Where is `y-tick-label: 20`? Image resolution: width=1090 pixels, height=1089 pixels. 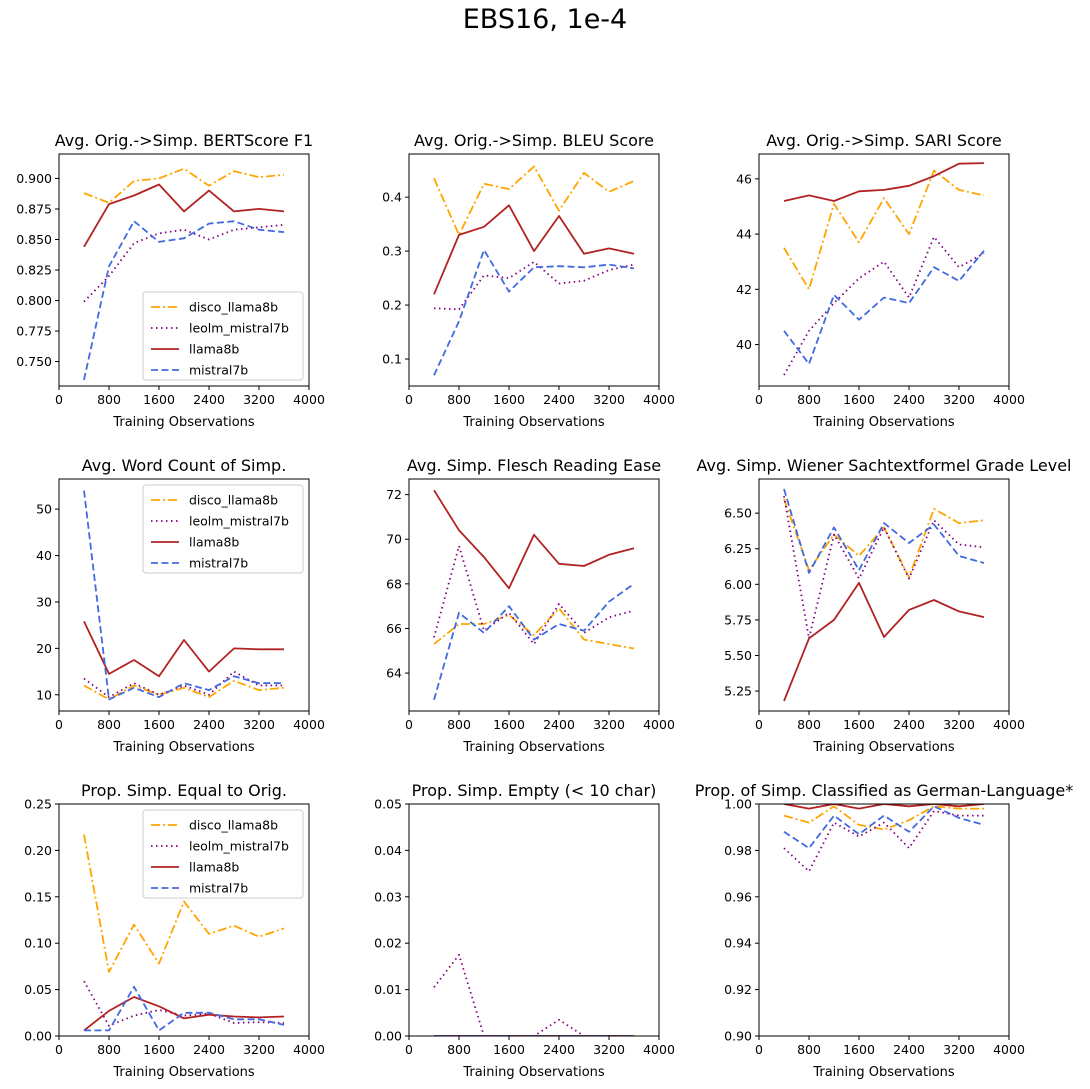 y-tick-label: 20 is located at coordinates (44, 648).